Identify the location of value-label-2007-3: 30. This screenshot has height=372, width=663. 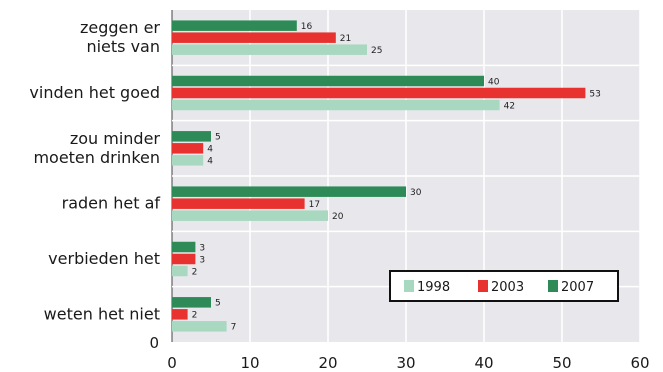
(416, 193).